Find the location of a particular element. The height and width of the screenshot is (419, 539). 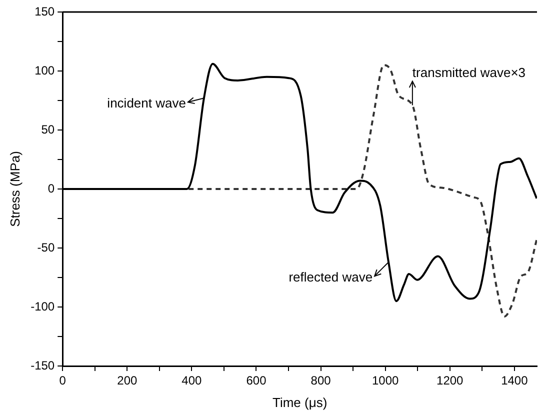

x-tick-label: 1400 is located at coordinates (514, 381).